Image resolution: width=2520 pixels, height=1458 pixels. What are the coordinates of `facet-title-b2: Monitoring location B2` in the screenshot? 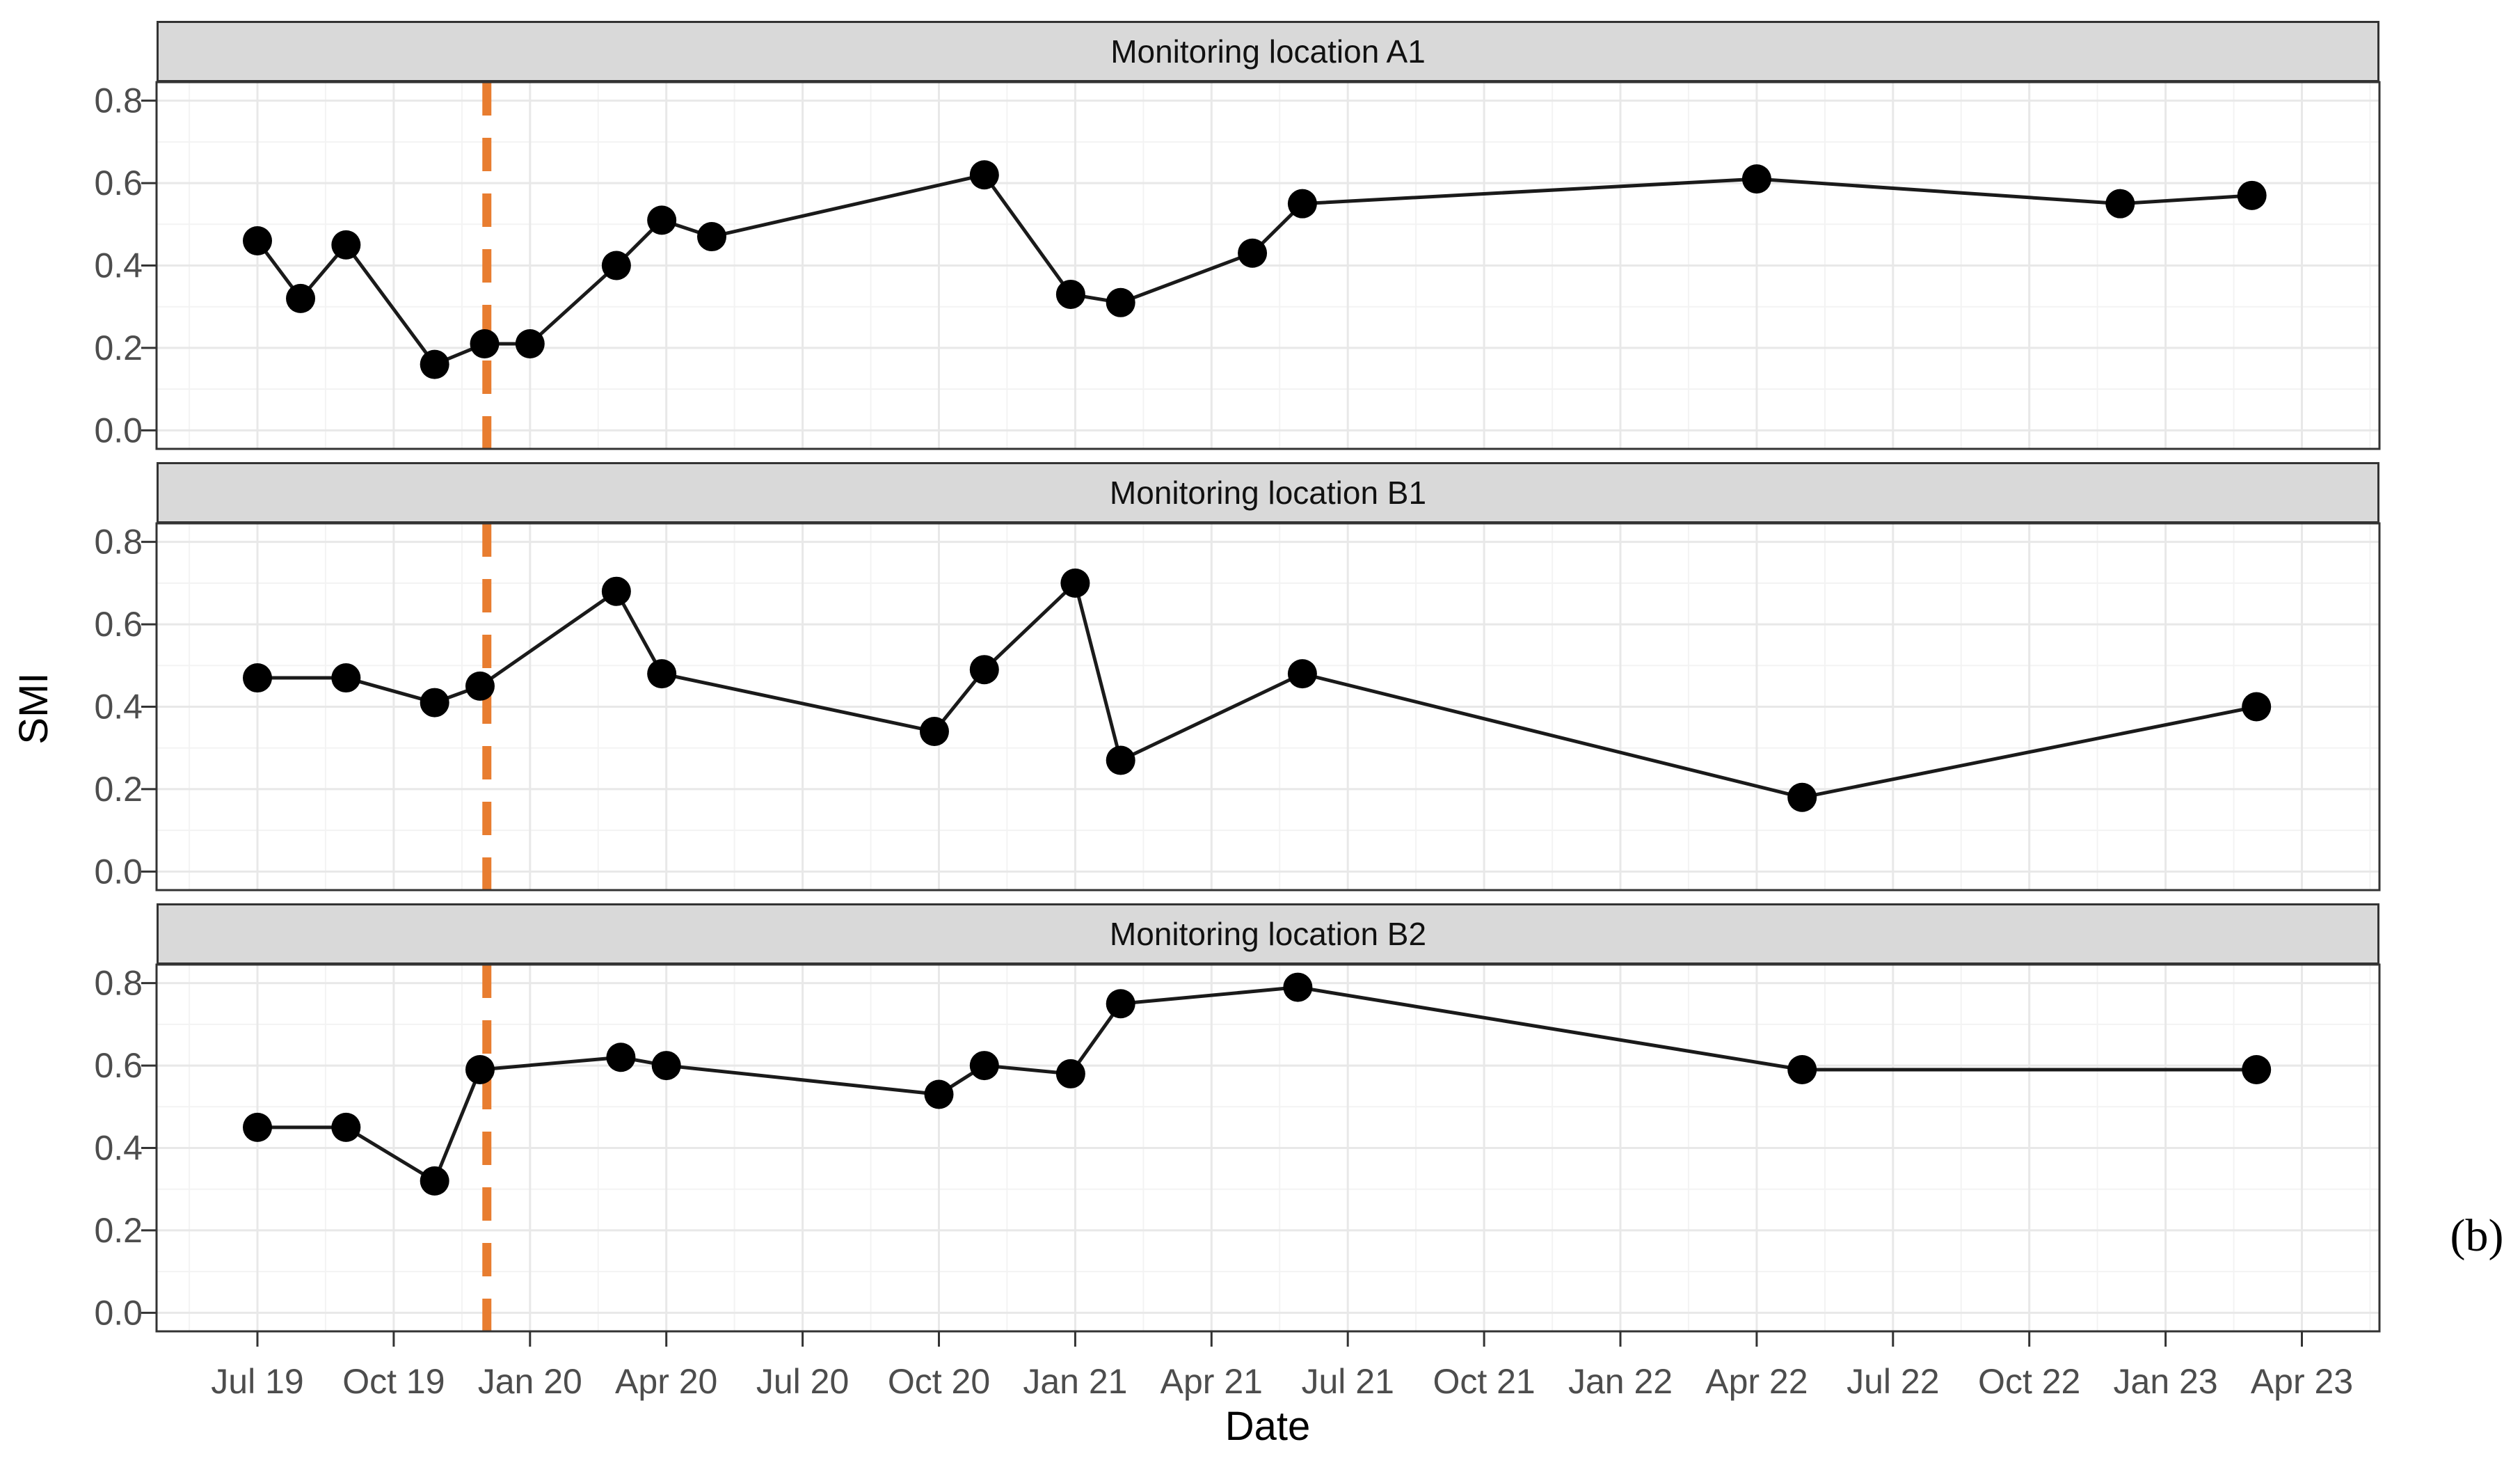 It's located at (1268, 934).